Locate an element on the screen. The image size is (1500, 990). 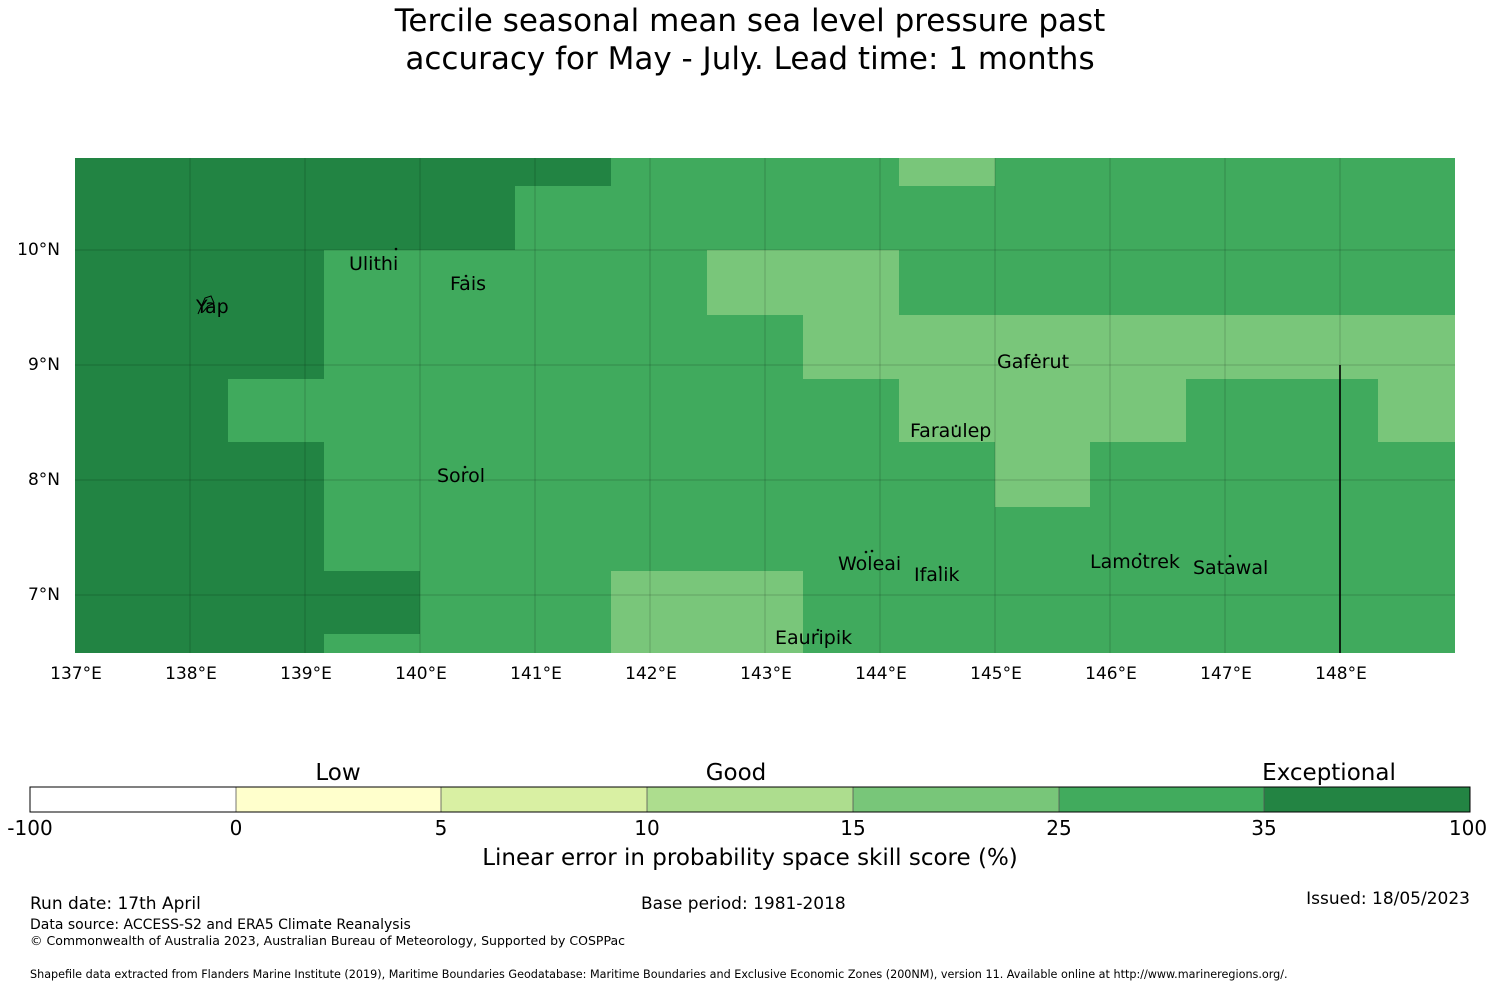
category-label-good: Good is located at coordinates (736, 773).